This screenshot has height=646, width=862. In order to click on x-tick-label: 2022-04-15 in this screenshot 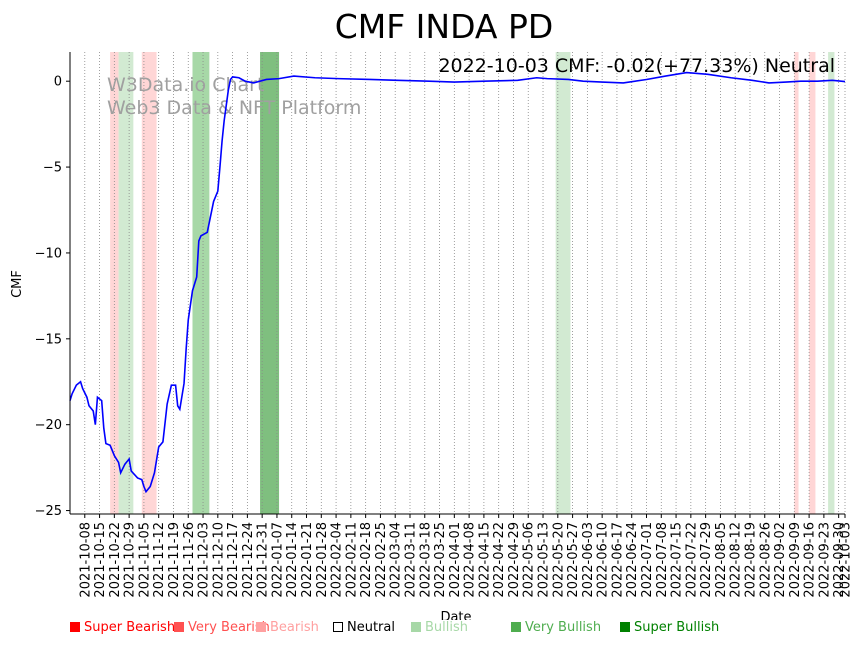, I will do `click(484, 560)`.